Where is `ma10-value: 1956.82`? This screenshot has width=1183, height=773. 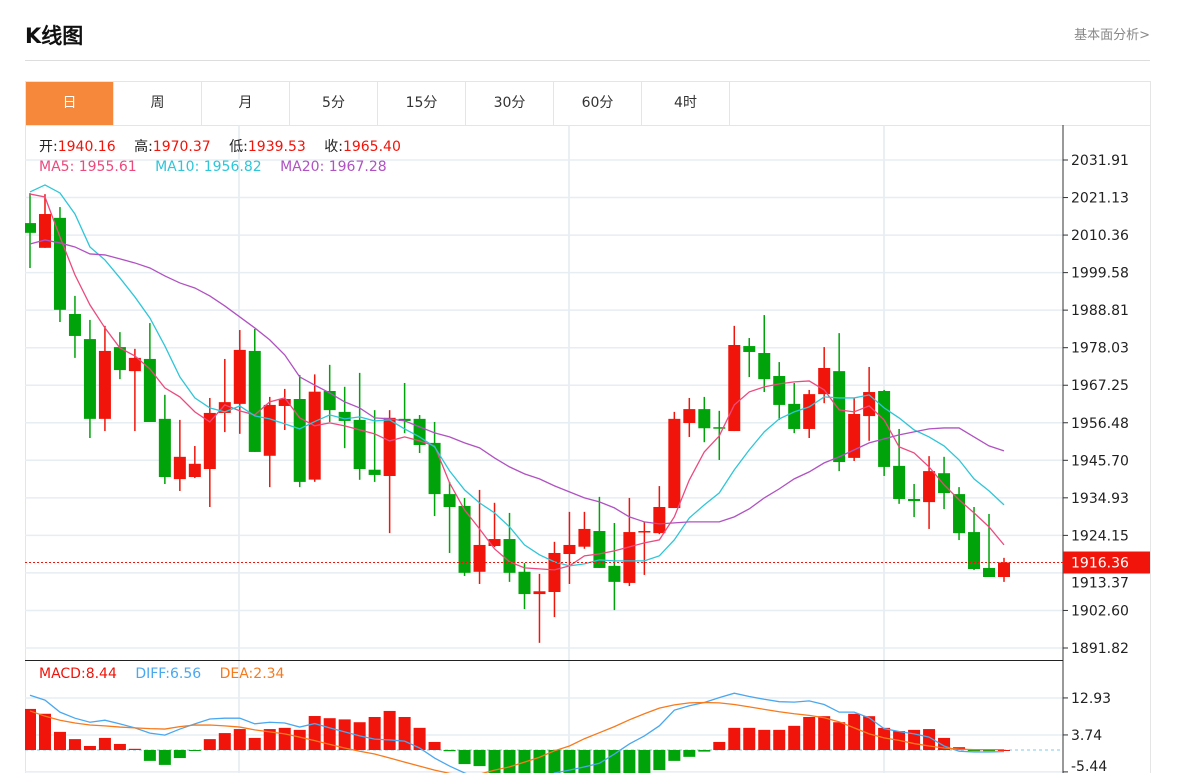
ma10-value: 1956.82 is located at coordinates (232, 167).